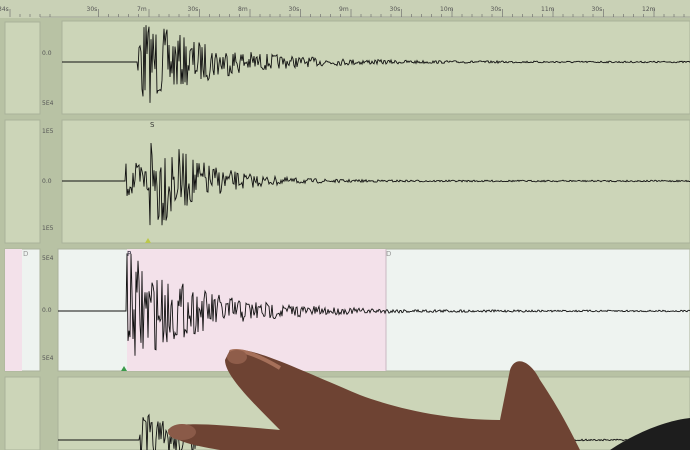 Image resolution: width=690 pixels, height=450 pixels. I want to click on s-phase-marker: S, so click(152, 125).